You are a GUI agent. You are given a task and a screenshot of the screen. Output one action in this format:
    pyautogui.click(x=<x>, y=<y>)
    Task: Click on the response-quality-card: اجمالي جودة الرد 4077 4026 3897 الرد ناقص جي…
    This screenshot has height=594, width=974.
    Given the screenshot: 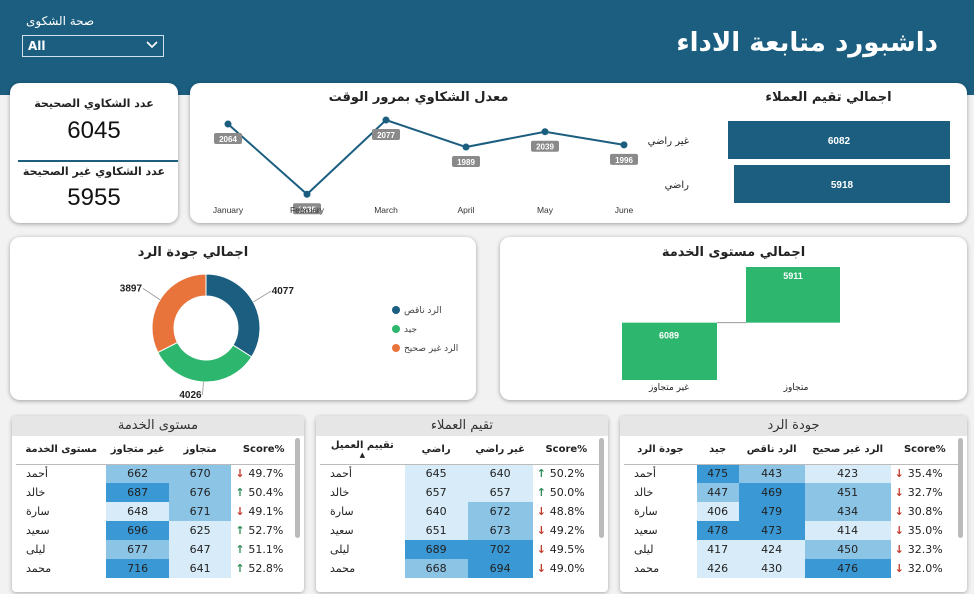 What is the action you would take?
    pyautogui.click(x=243, y=318)
    